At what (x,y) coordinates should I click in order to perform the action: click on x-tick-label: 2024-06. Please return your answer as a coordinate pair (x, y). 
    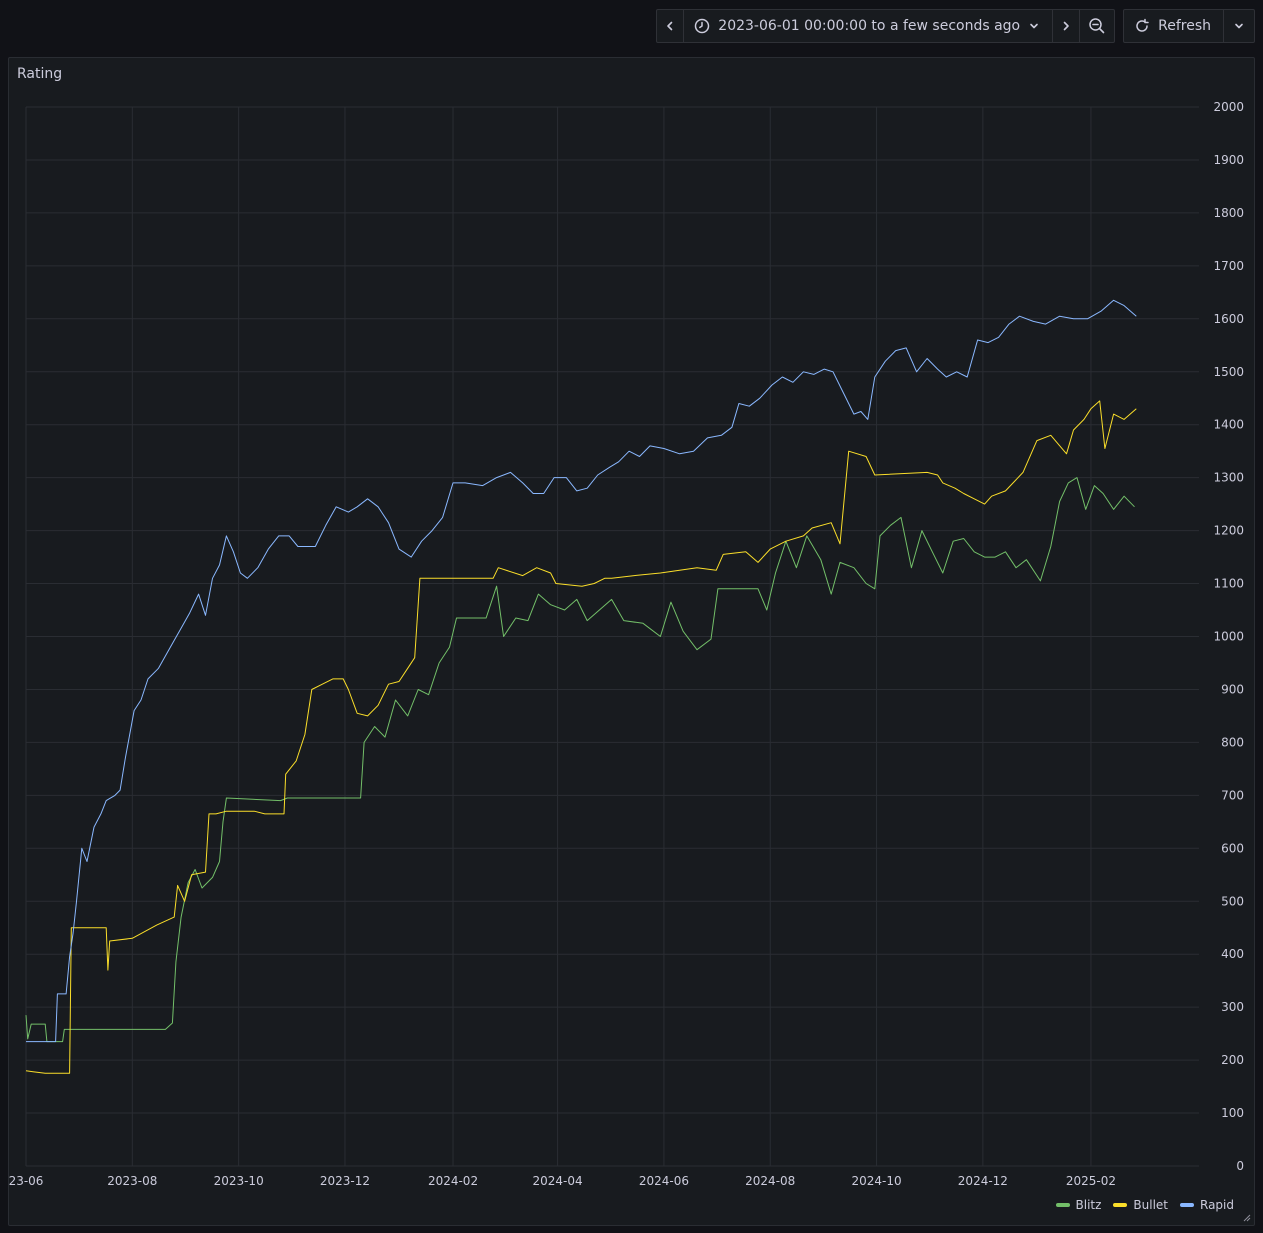
    Looking at the image, I should click on (664, 1181).